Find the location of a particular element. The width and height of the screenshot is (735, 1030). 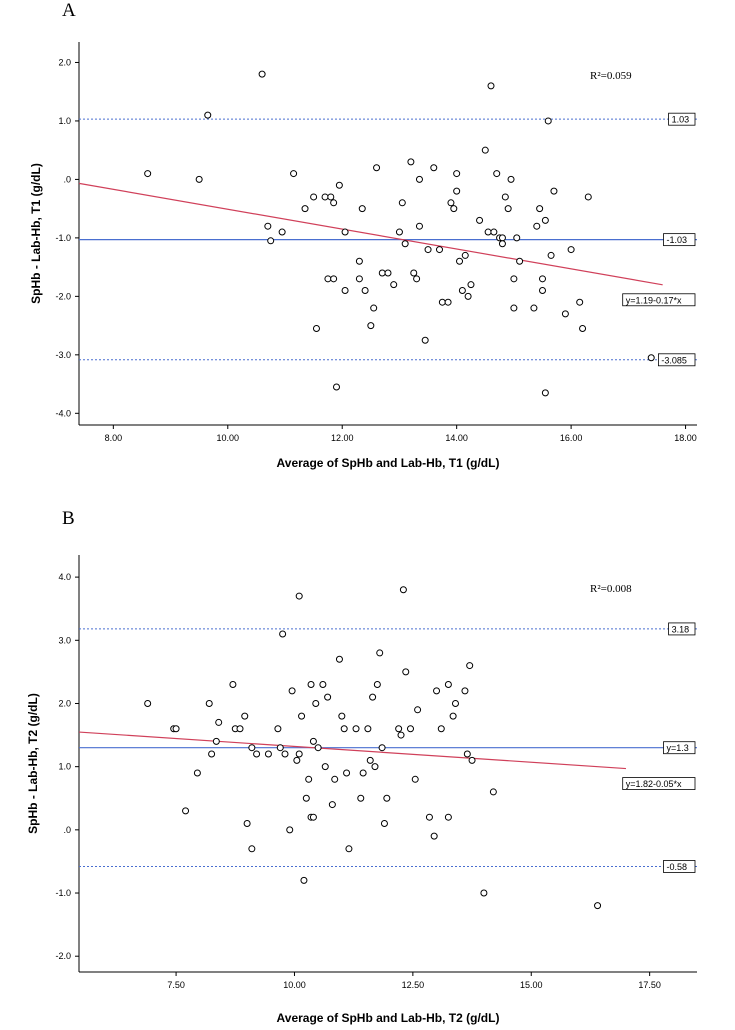

panel-a-regression-label: y=1.19-0.17*x is located at coordinates (654, 300).